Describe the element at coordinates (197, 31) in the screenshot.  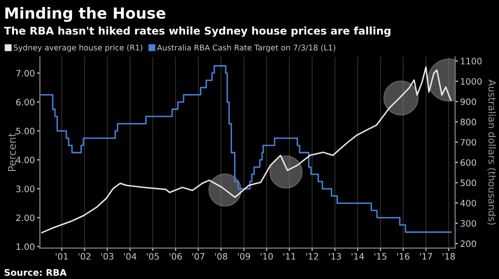
I see `chart-subtitle: The RBA hasn't hiked rates while Sydney house prices are falling` at that location.